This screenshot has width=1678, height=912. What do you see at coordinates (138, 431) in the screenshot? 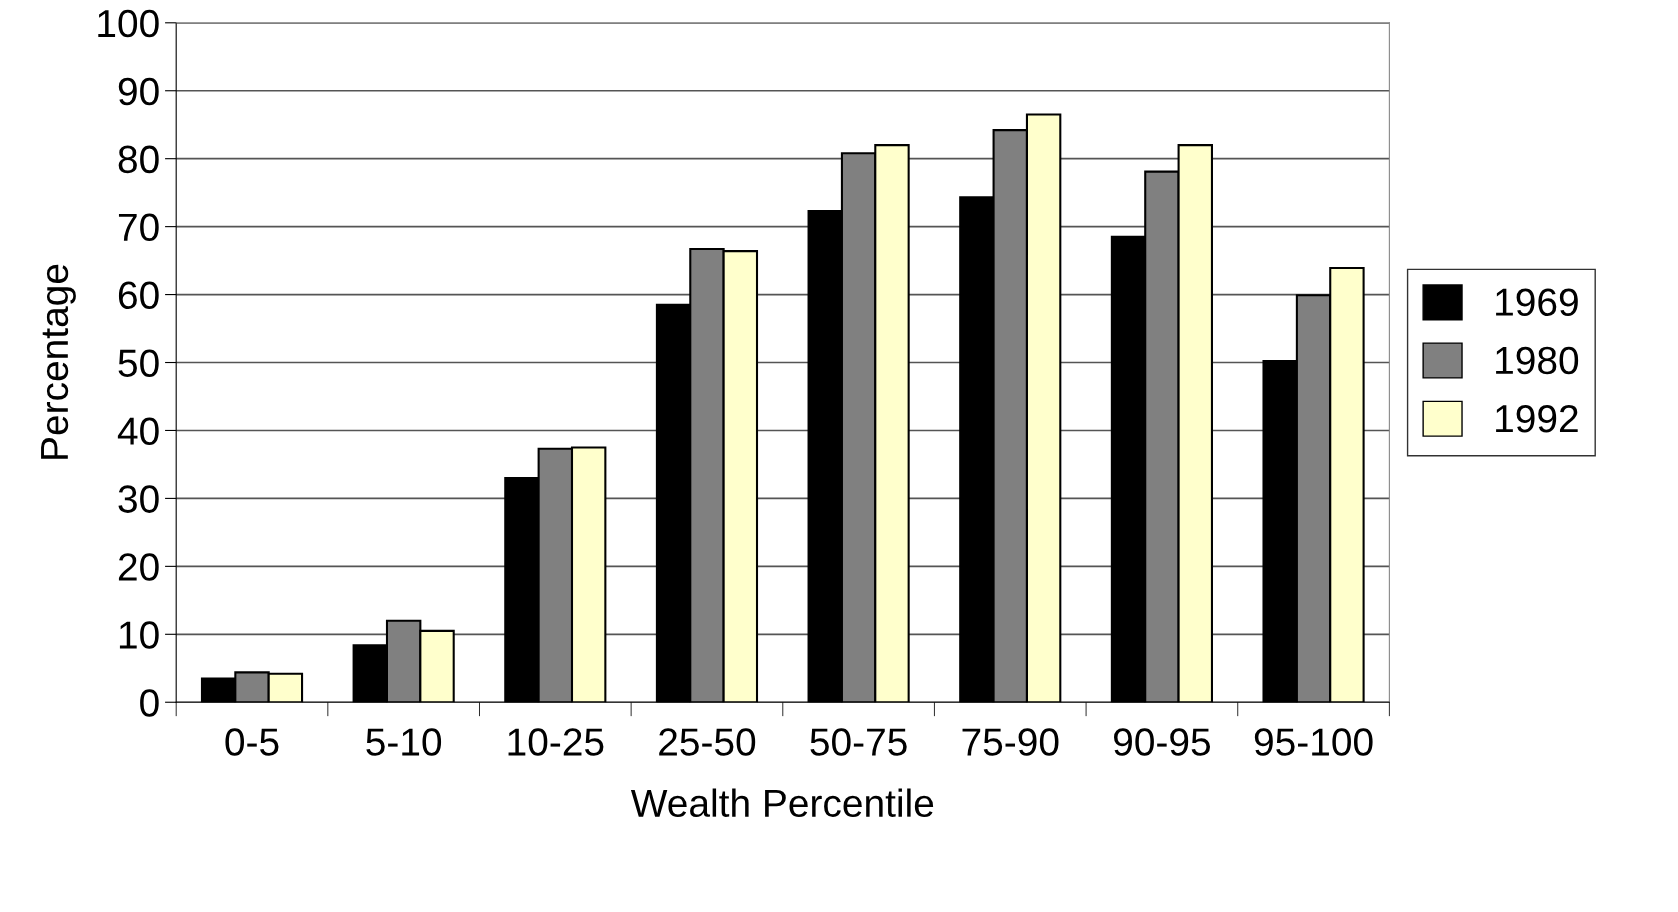
I see `y-tick-label: 40` at bounding box center [138, 431].